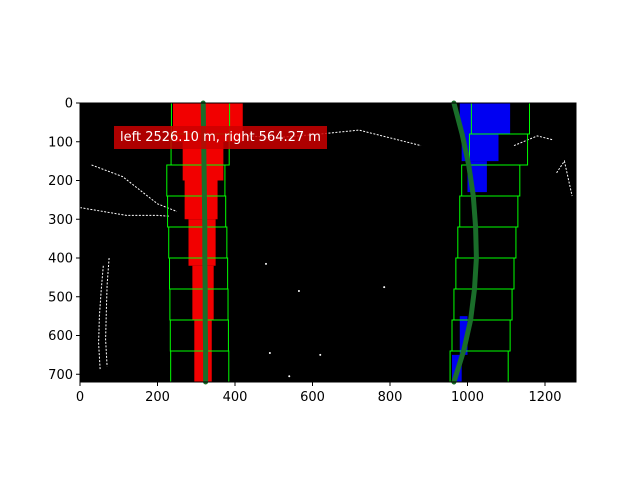 The width and height of the screenshot is (640, 480). Describe the element at coordinates (60, 375) in the screenshot. I see `y-tick-label-700: 700` at that location.